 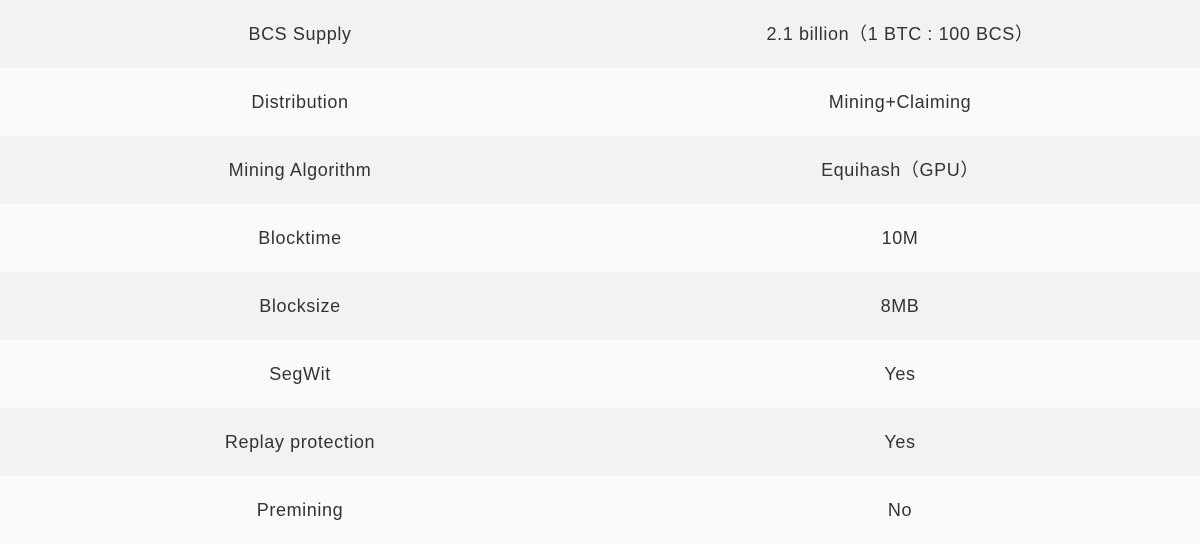 I want to click on row-label: Premining, so click(x=300, y=510).